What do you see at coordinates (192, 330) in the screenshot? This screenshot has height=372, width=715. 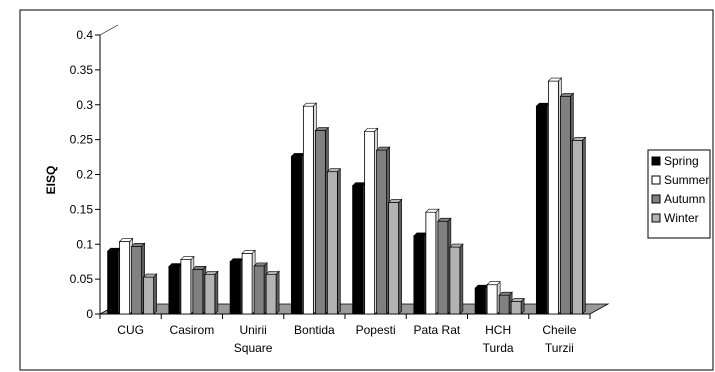 I see `x-tick-label: Casirom` at bounding box center [192, 330].